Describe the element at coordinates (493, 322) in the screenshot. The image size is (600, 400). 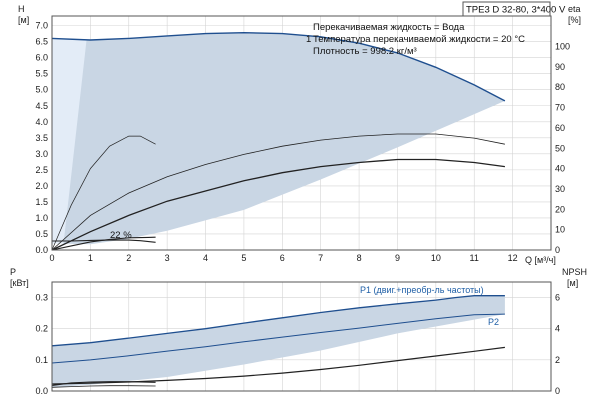
I see `legend-label-p2: P2` at that location.